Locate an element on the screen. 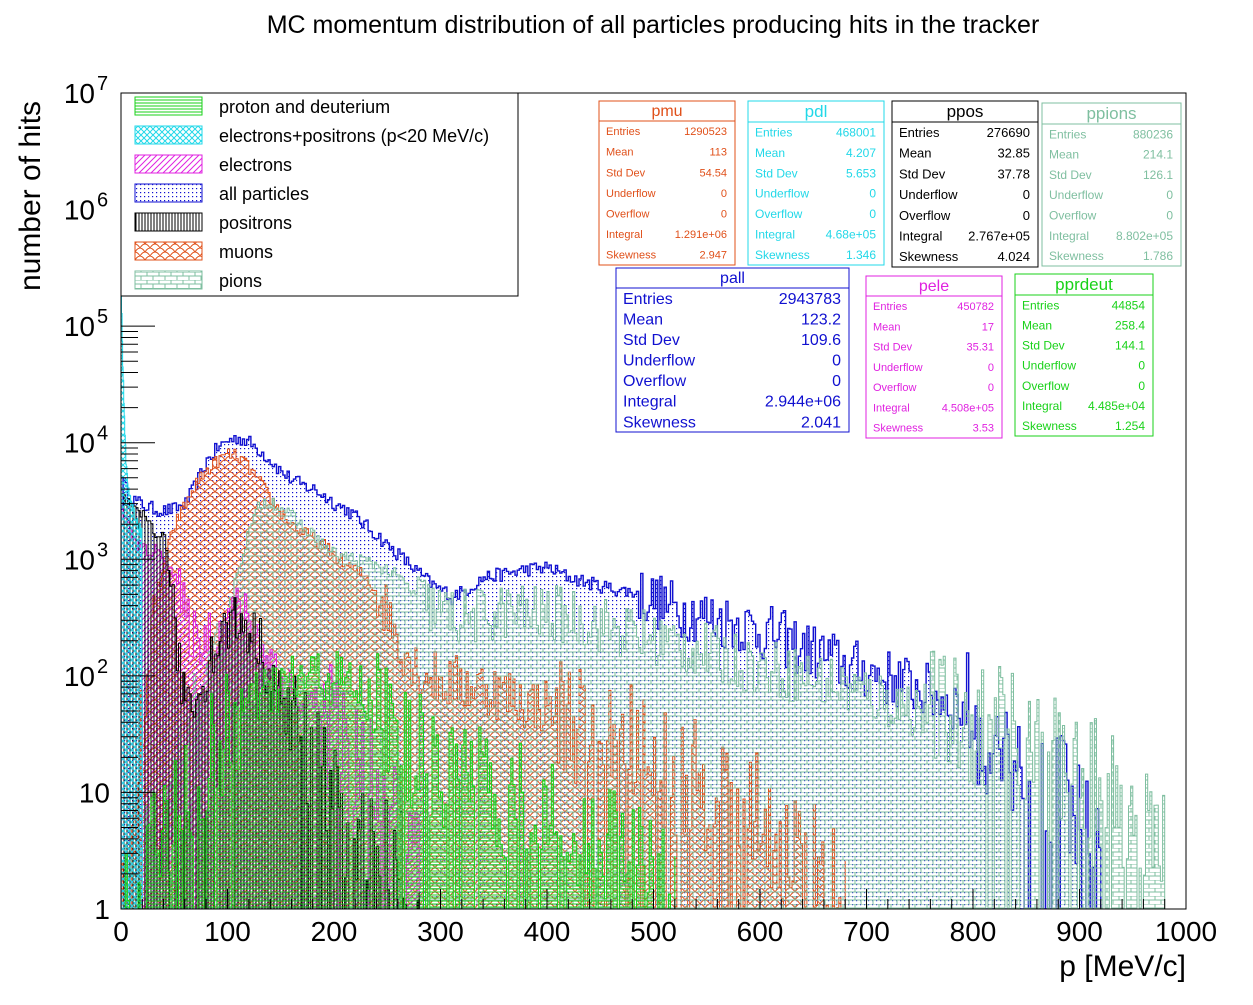  stats-row-value: 880236 is located at coordinates (1153, 134).